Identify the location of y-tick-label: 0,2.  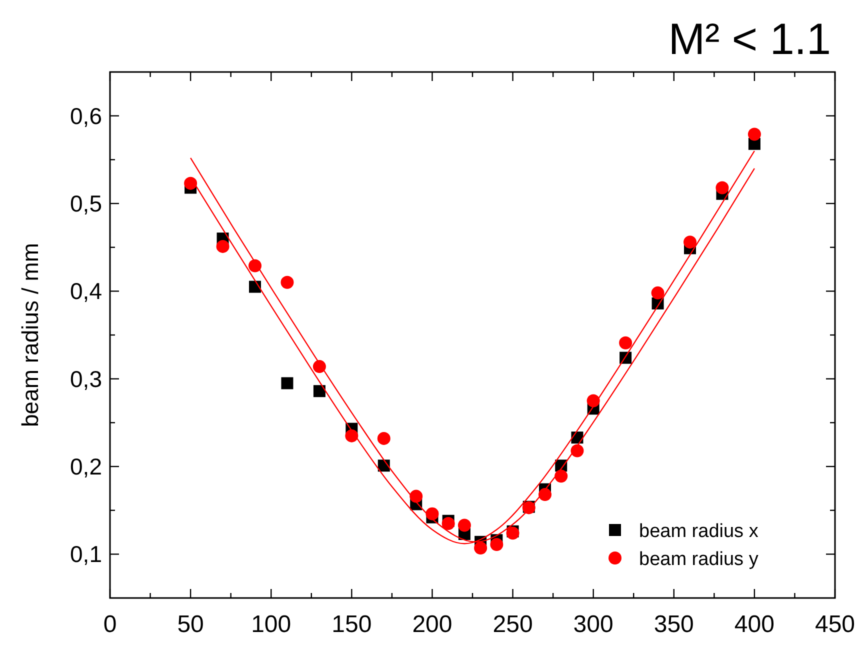
(86, 467).